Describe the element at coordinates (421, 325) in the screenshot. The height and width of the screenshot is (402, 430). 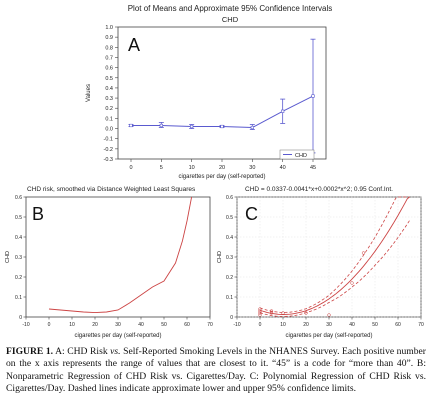
I see `chart-c-xtick-label: 70` at that location.